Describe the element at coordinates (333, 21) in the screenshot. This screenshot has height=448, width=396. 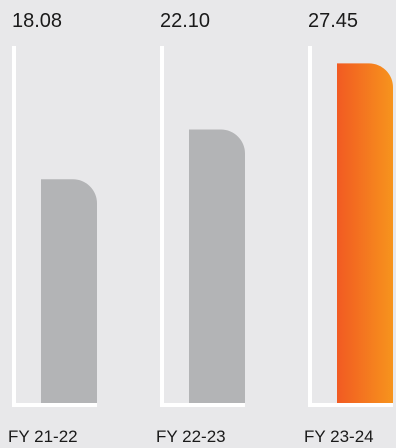
I see `value-label: 27.45` at that location.